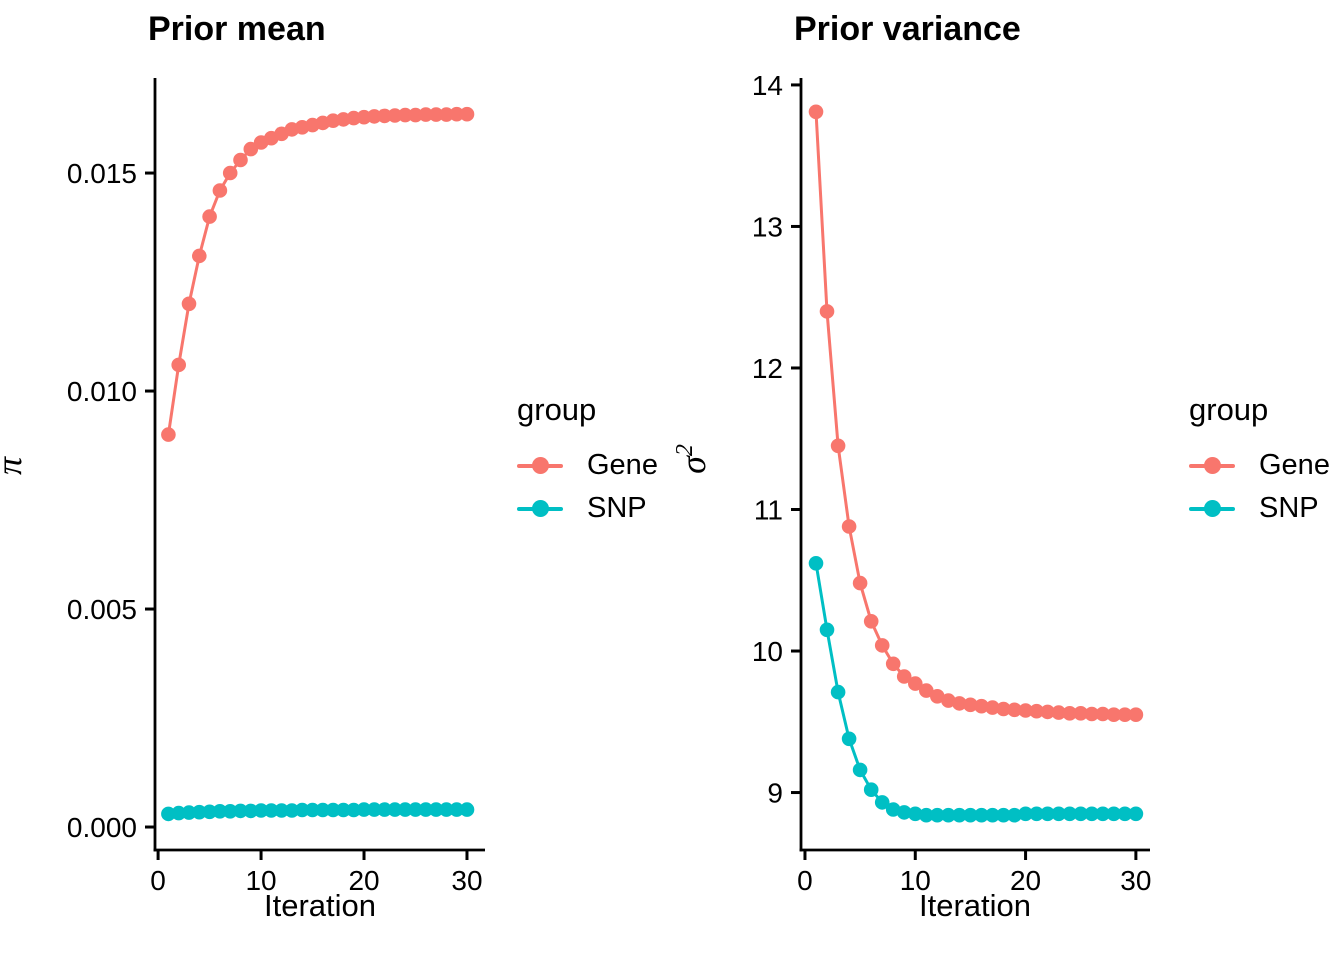  I want to click on chart1-legend-label-gene: Gene, so click(622, 465).